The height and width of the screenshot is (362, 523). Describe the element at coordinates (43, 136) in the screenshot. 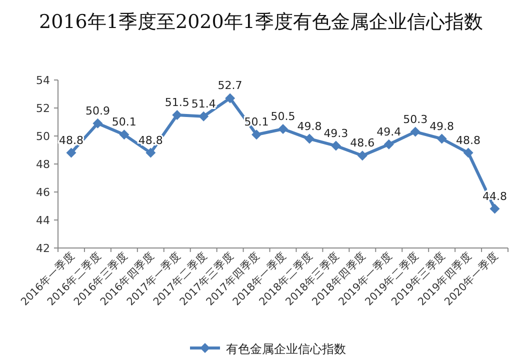

I see `y-tick-label: 50` at that location.